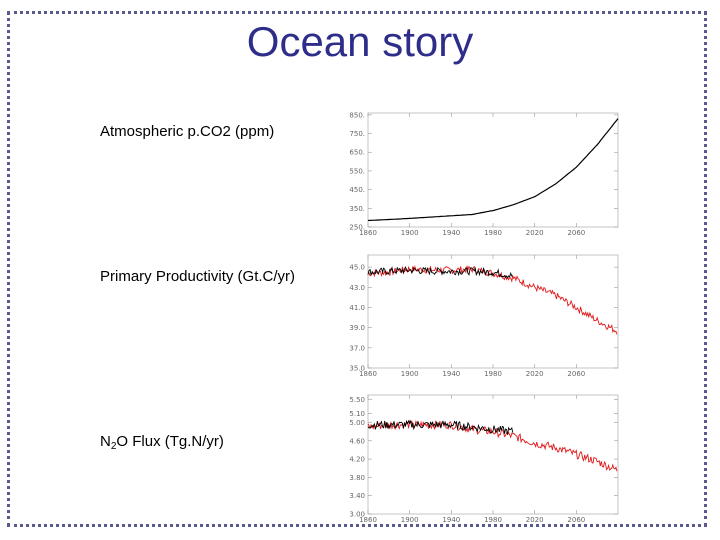 Image resolution: width=720 pixels, height=540 pixels. I want to click on n2o-plot-frame, so click(493, 454).